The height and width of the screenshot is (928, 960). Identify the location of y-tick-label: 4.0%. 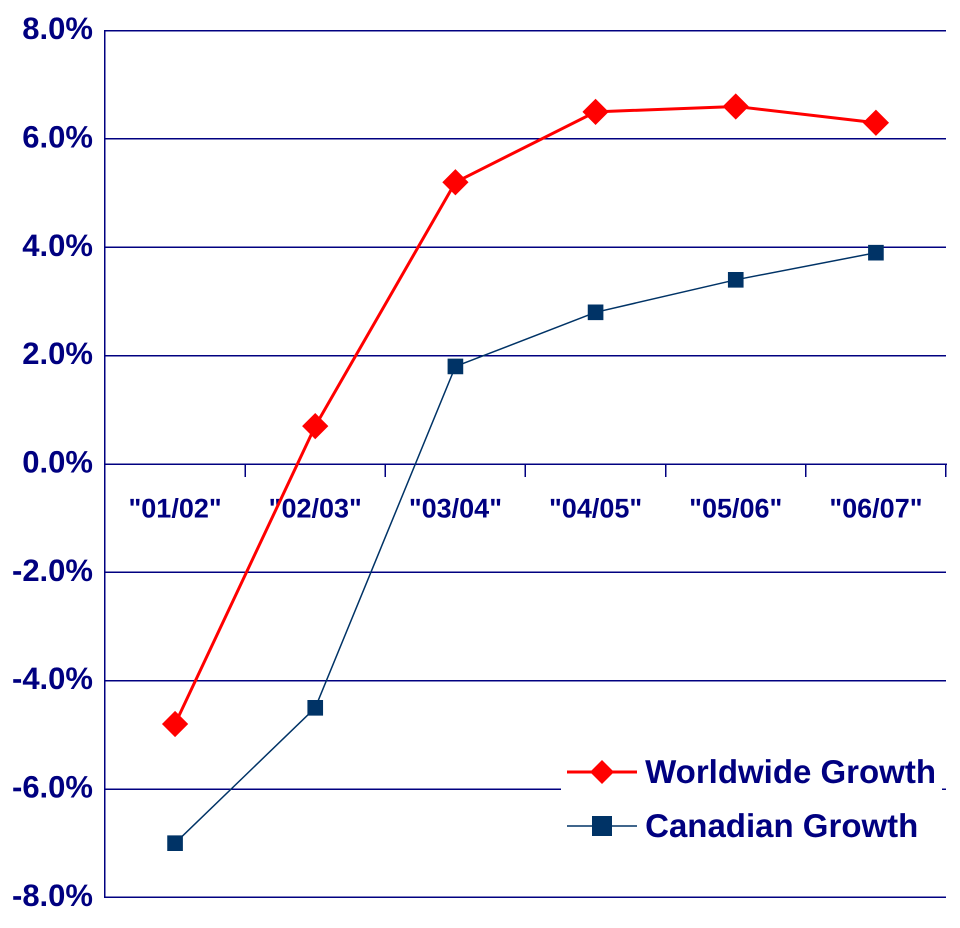
(57, 245).